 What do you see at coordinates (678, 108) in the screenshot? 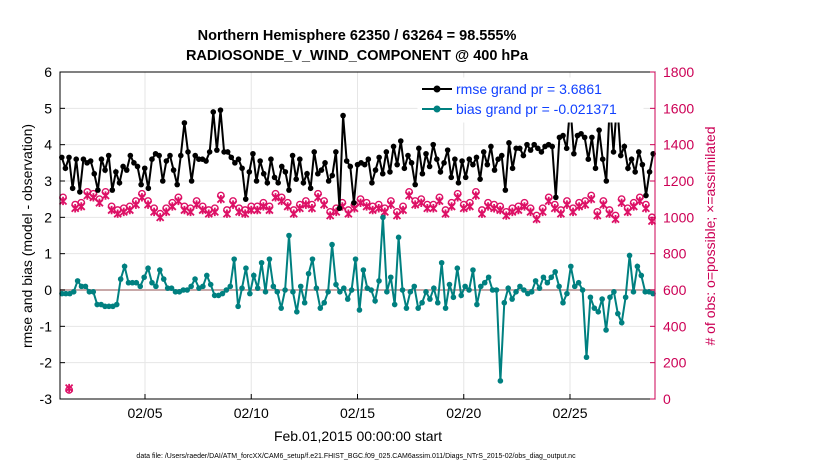
I see `y-right-tick-label: 1600` at bounding box center [678, 108].